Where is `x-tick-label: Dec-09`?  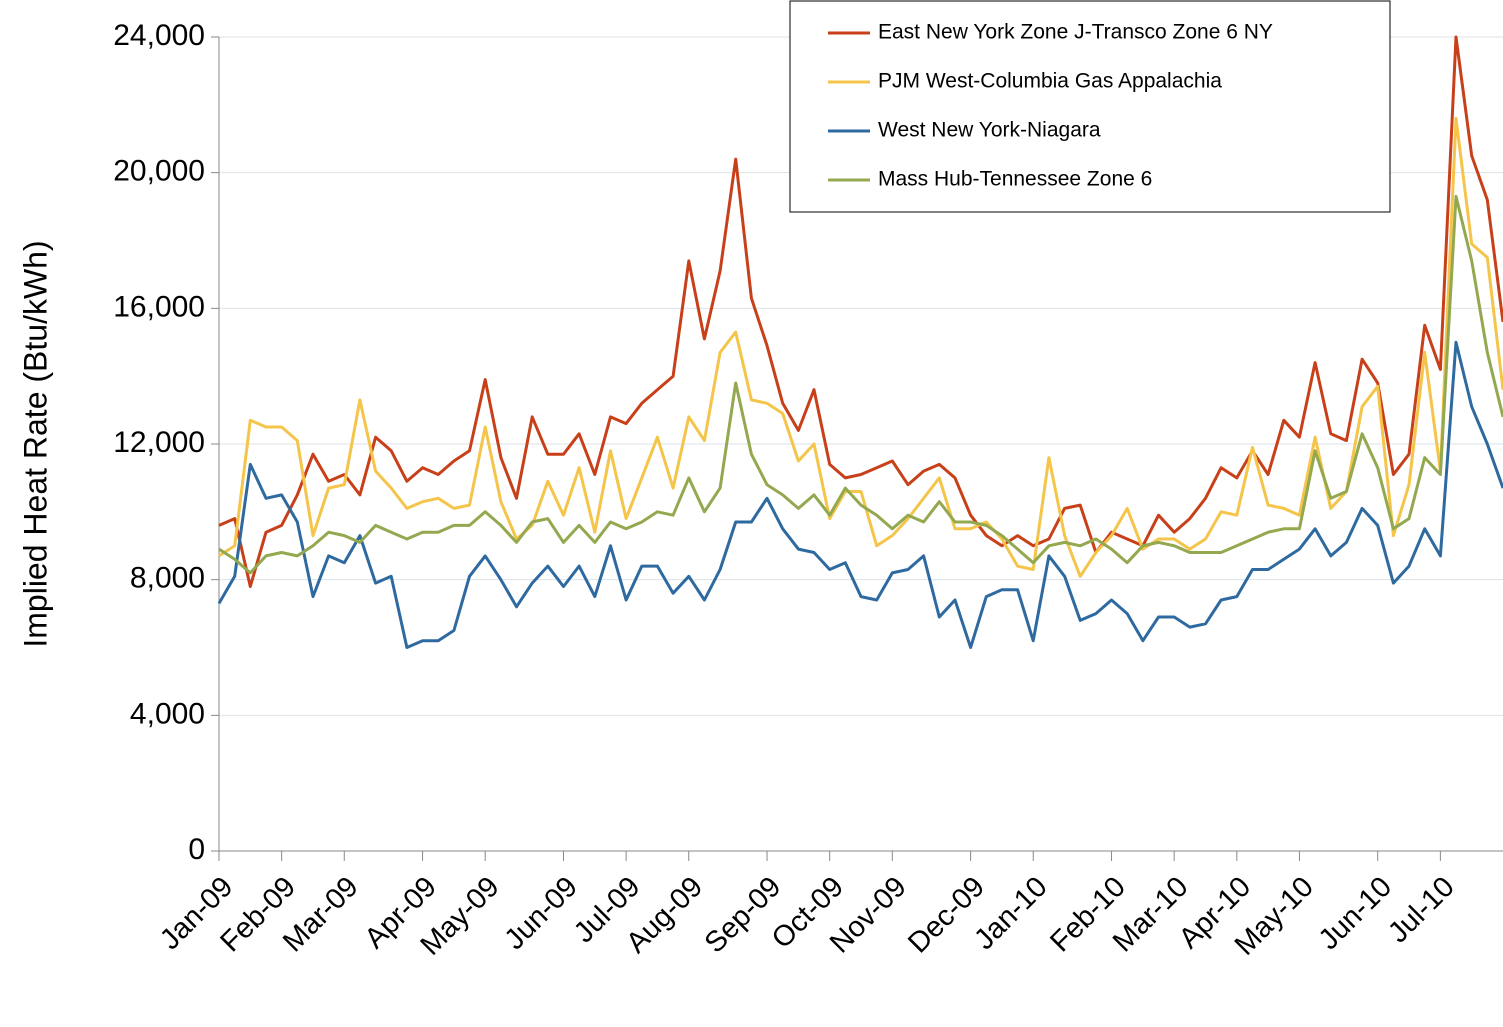
x-tick-label: Dec-09 is located at coordinates (946, 915).